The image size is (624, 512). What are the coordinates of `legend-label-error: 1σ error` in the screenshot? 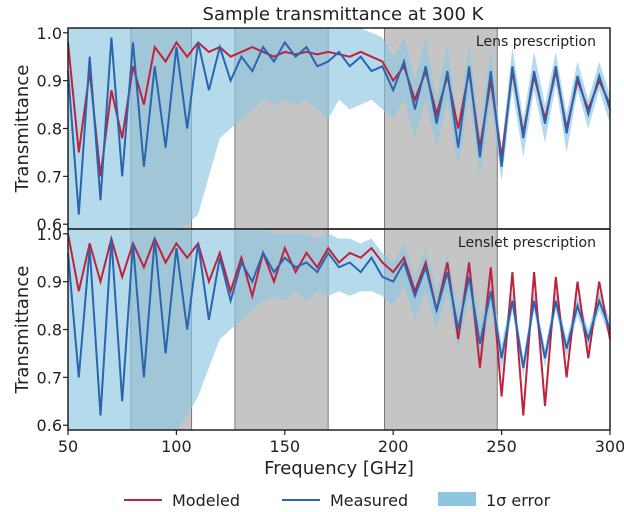 It's located at (518, 500).